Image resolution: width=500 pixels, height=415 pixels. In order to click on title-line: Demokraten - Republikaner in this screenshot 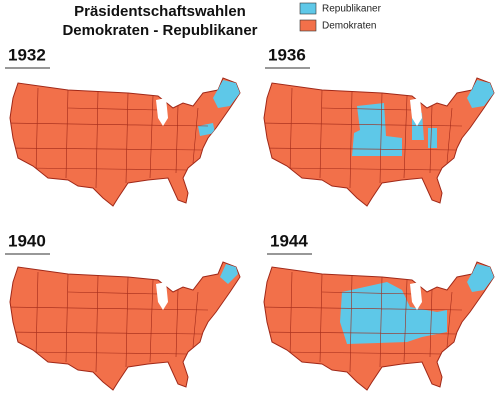, I will do `click(159, 30)`.